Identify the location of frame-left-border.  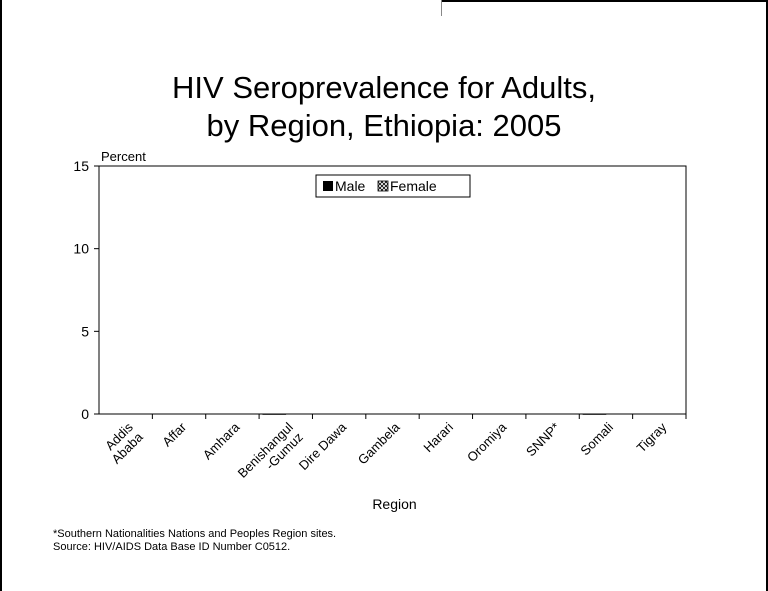
(1, 295).